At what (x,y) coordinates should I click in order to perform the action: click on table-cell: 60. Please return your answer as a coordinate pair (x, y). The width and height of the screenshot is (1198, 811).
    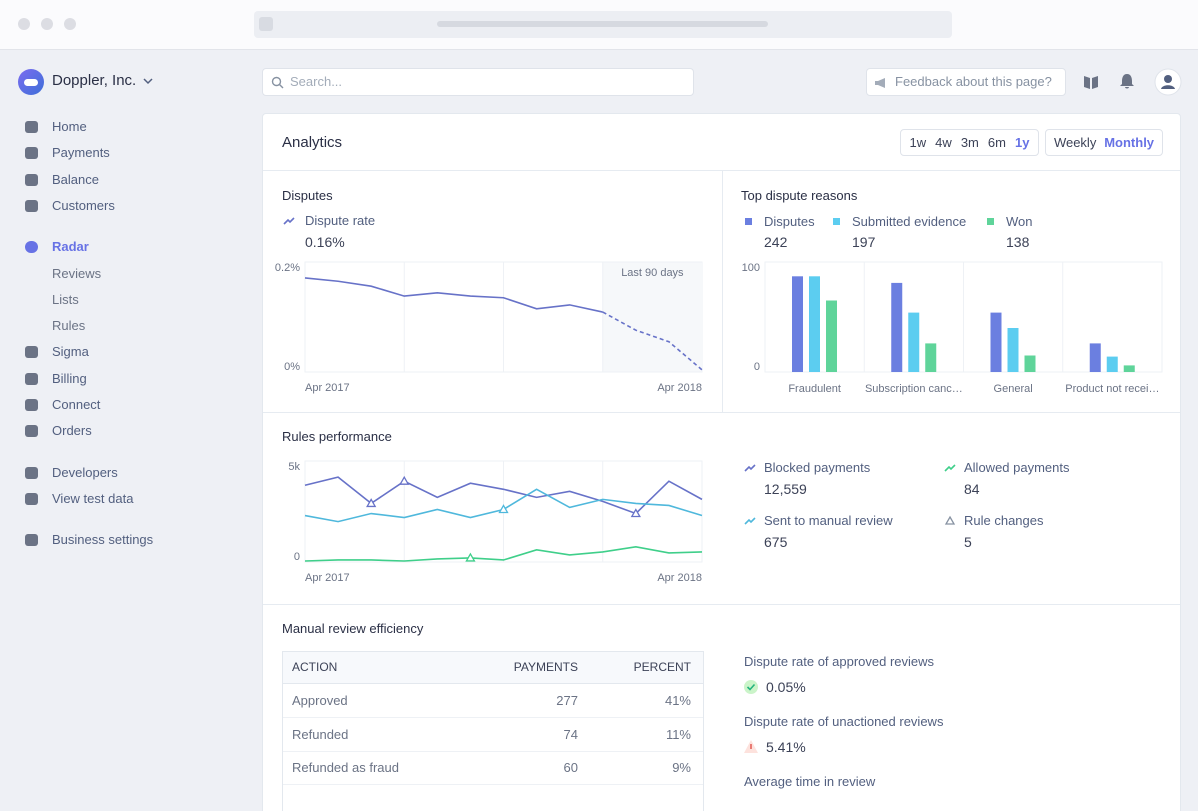
    Looking at the image, I should click on (570, 768).